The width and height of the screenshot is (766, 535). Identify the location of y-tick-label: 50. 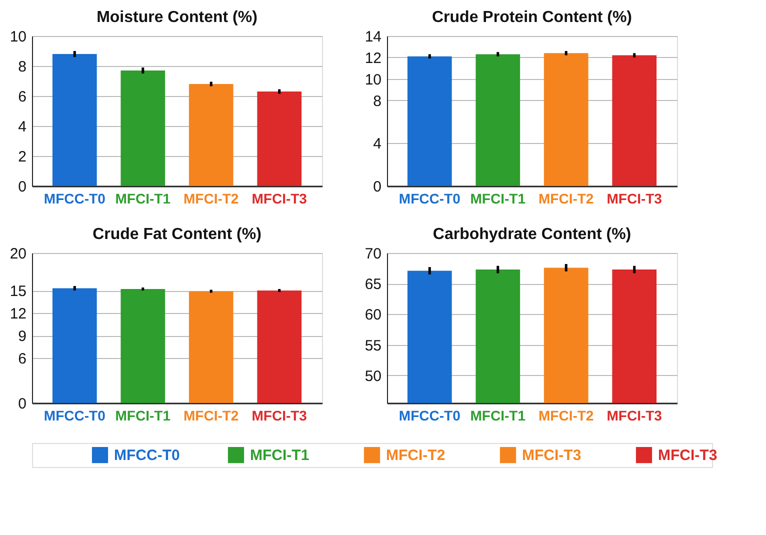
(373, 376).